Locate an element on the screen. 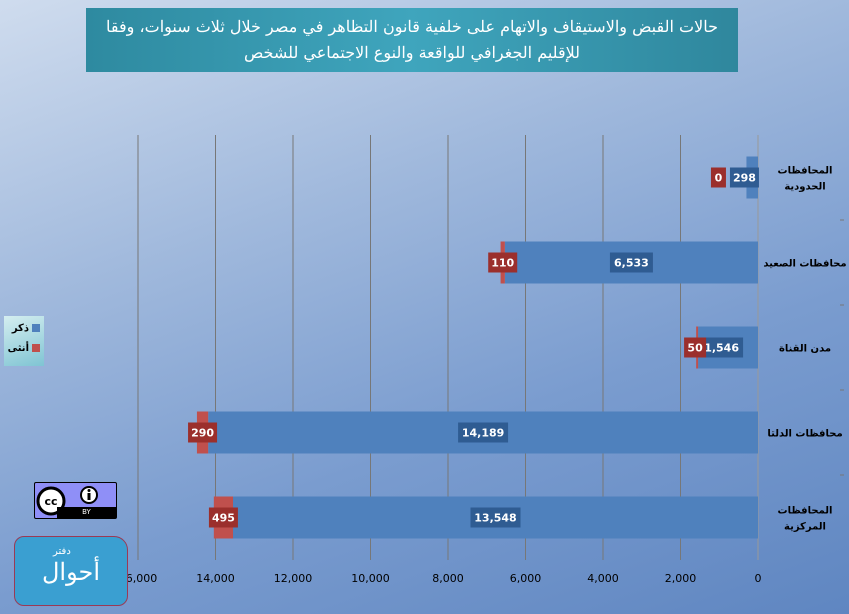 This screenshot has height=614, width=849. x-tick-label: 12,000 is located at coordinates (293, 578).